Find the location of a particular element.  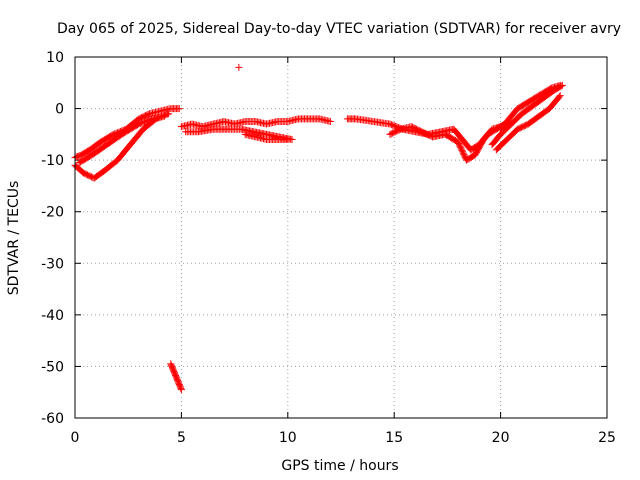

y-tick-label: -60 is located at coordinates (52, 419).